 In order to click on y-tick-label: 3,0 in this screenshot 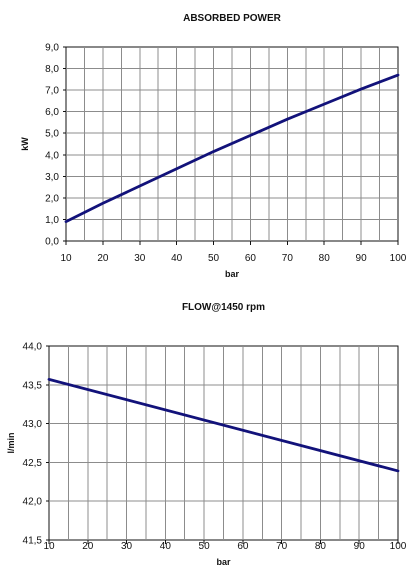, I will do `click(52, 177)`.